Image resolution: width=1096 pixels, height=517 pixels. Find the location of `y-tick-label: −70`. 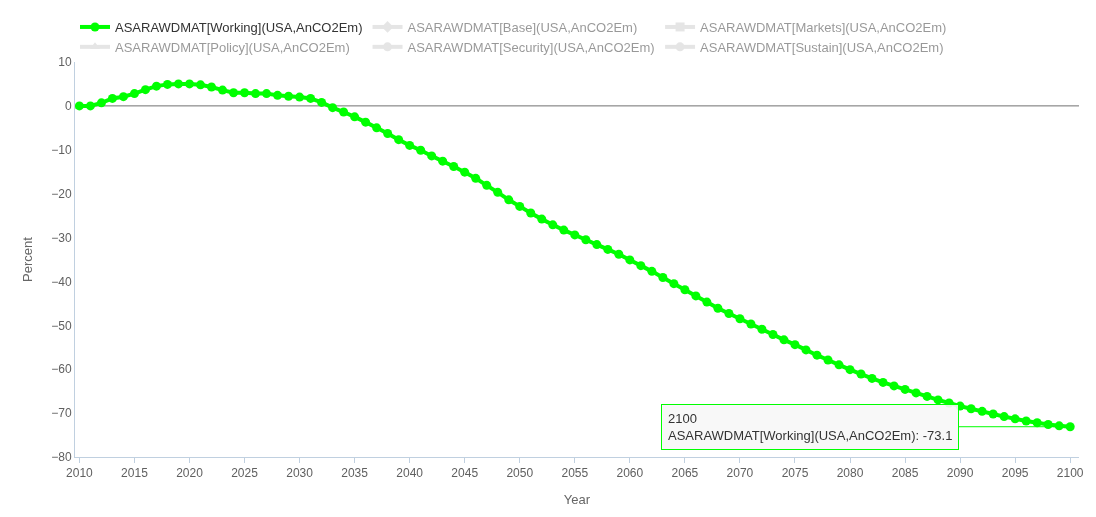

y-tick-label: −70 is located at coordinates (61, 413).